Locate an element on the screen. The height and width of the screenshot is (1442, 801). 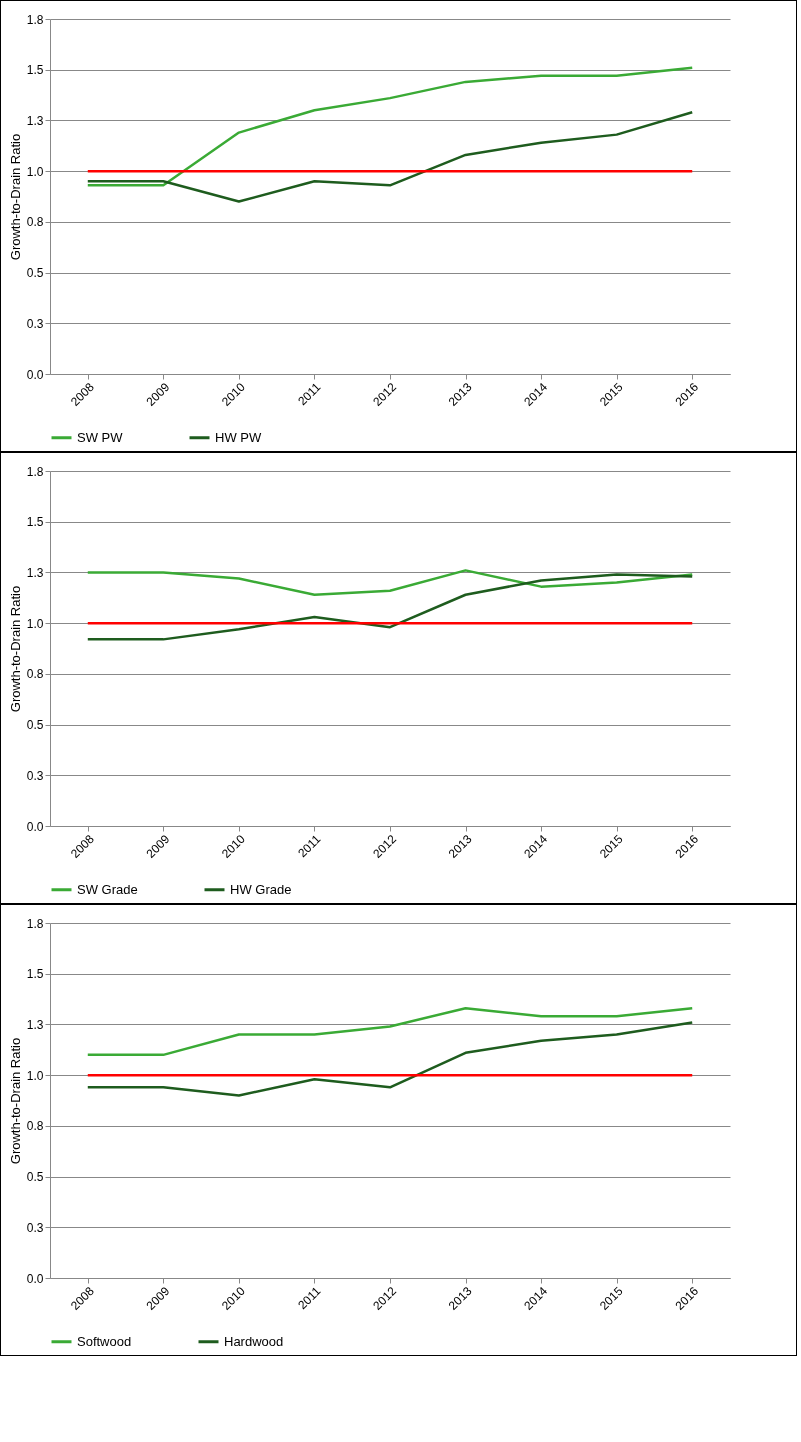
legend-label: Softwood is located at coordinates (104, 1341).